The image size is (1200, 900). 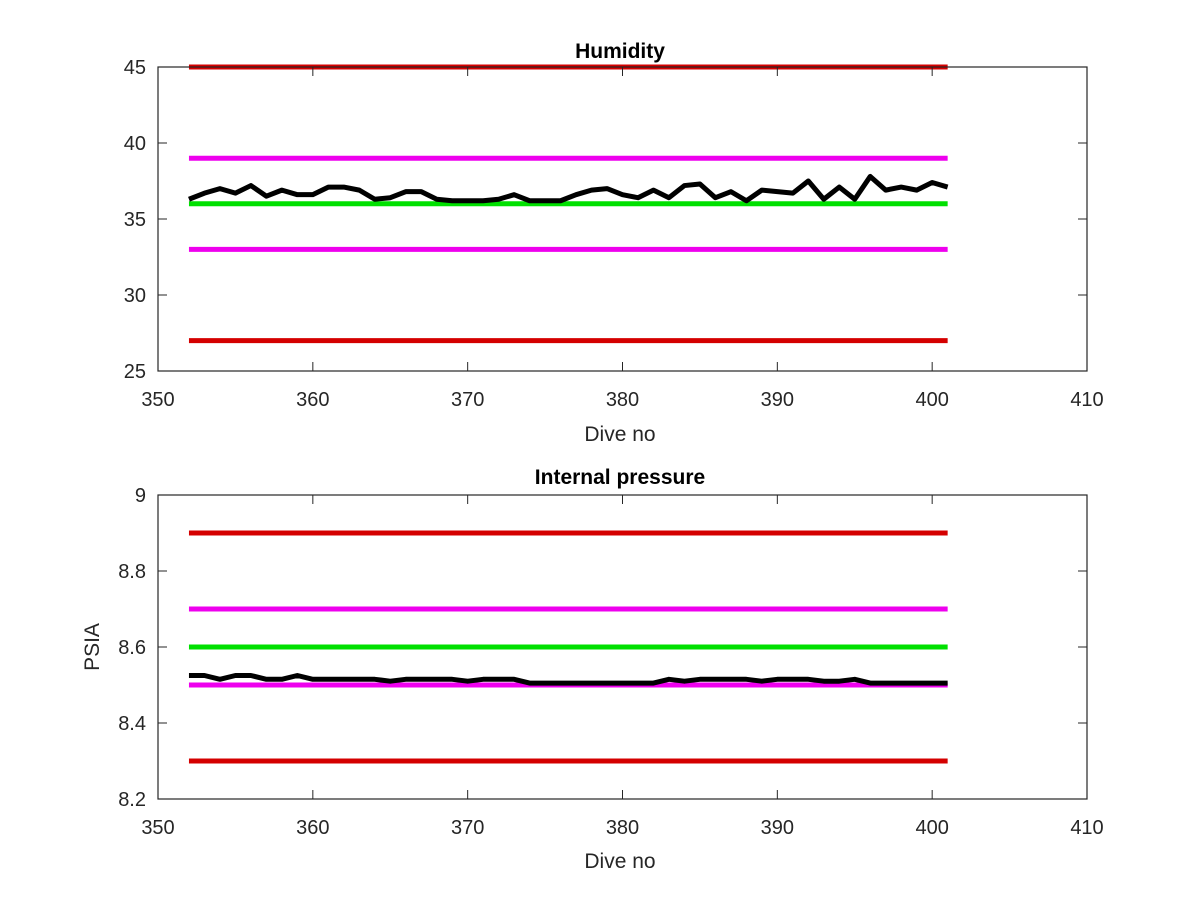 I want to click on y-axis-label: PSIA, so click(x=92, y=647).